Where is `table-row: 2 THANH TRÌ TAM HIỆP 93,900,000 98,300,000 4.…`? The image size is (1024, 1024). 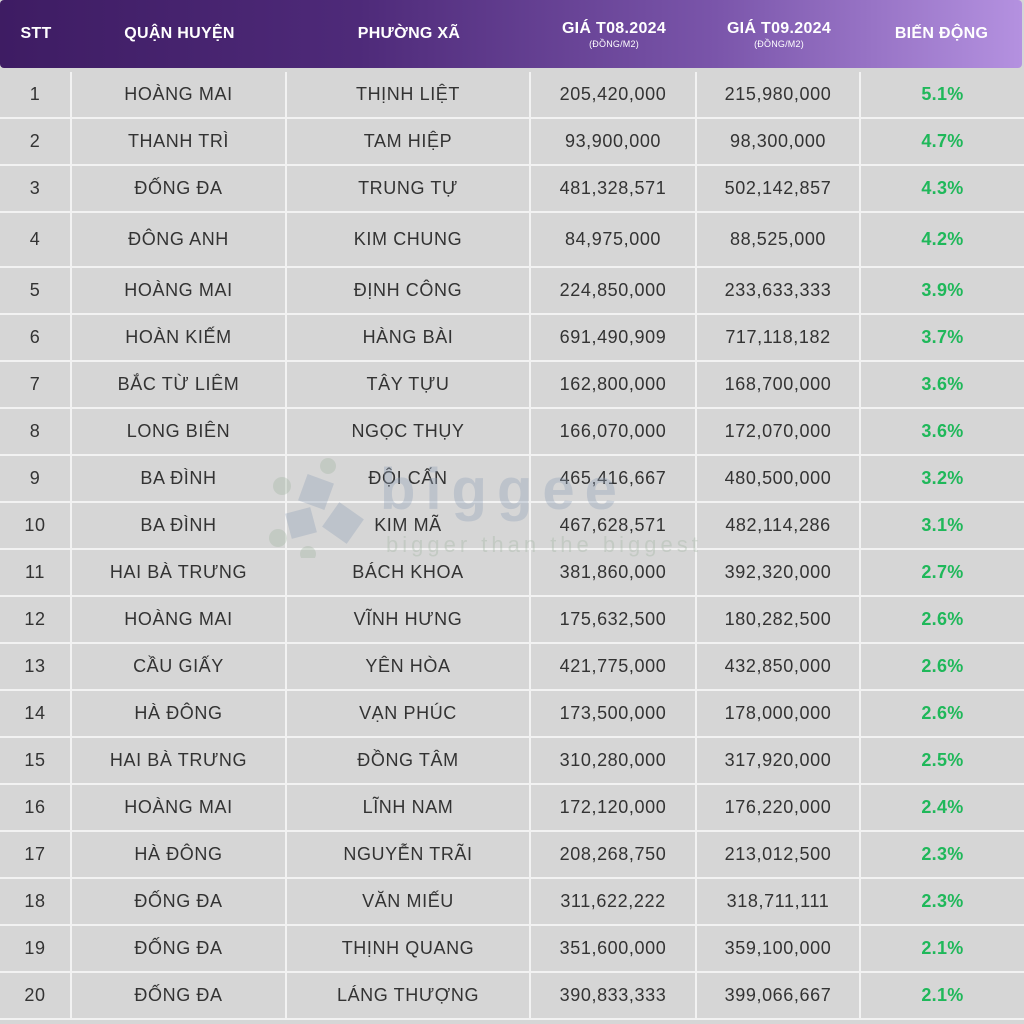 table-row: 2 THANH TRÌ TAM HIỆP 93,900,000 98,300,000 4.… is located at coordinates (512, 142).